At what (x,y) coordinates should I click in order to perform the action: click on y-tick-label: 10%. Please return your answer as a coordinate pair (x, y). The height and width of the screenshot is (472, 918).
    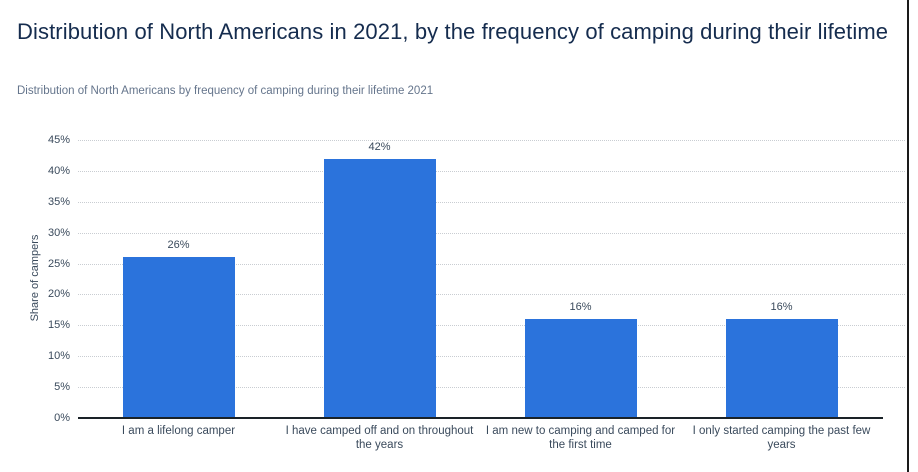
    Looking at the image, I should click on (58, 356).